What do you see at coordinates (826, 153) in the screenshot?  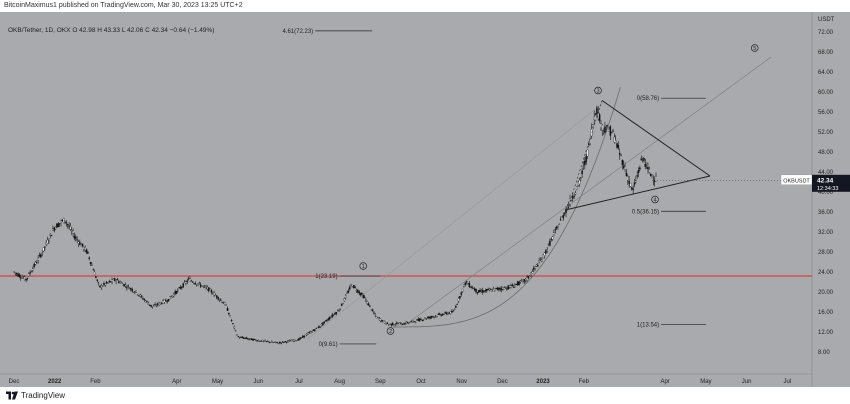 I see `y-tick-label: 48.00` at bounding box center [826, 153].